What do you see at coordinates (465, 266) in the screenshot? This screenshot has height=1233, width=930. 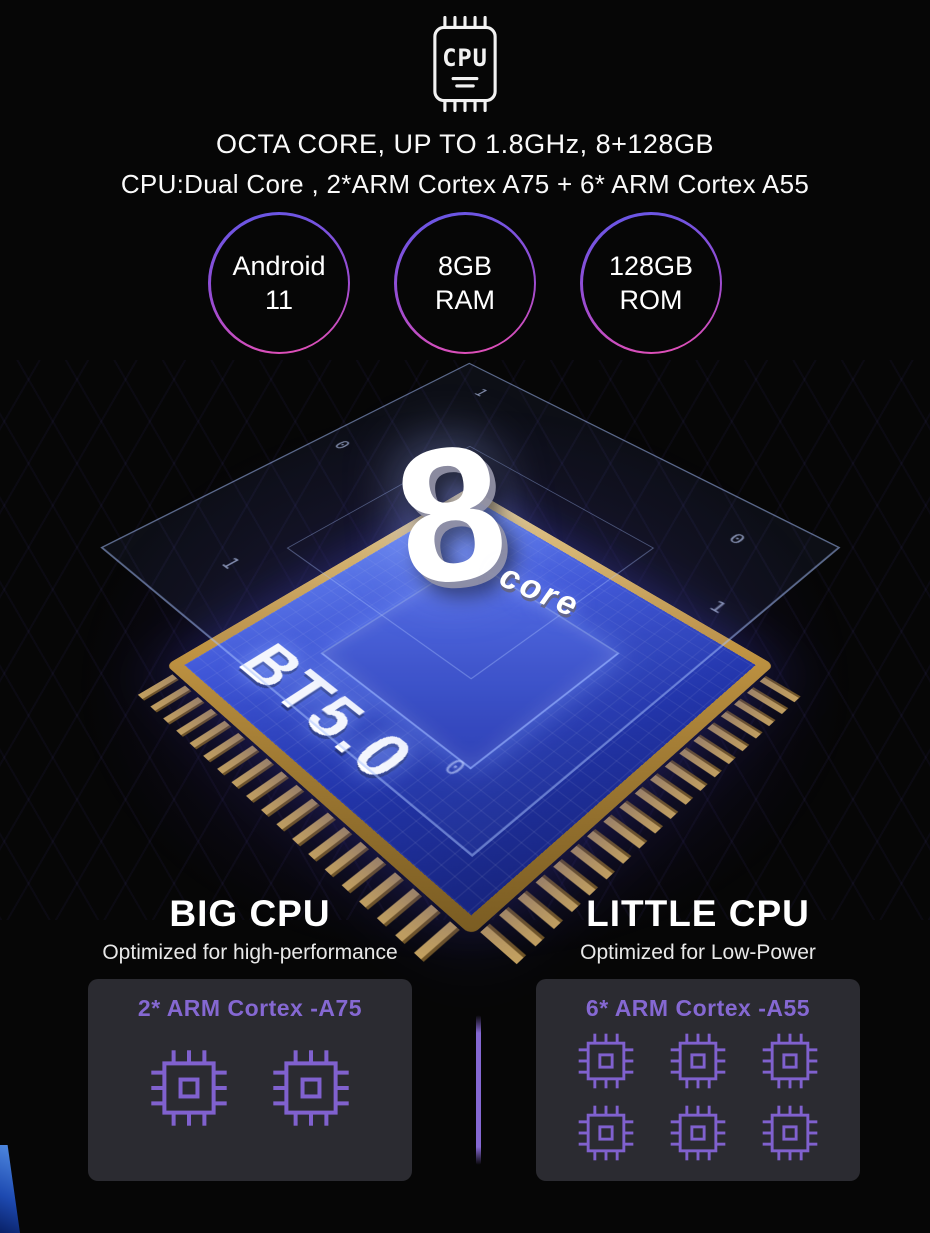 I see `spec-ram-line1: 8GB` at bounding box center [465, 266].